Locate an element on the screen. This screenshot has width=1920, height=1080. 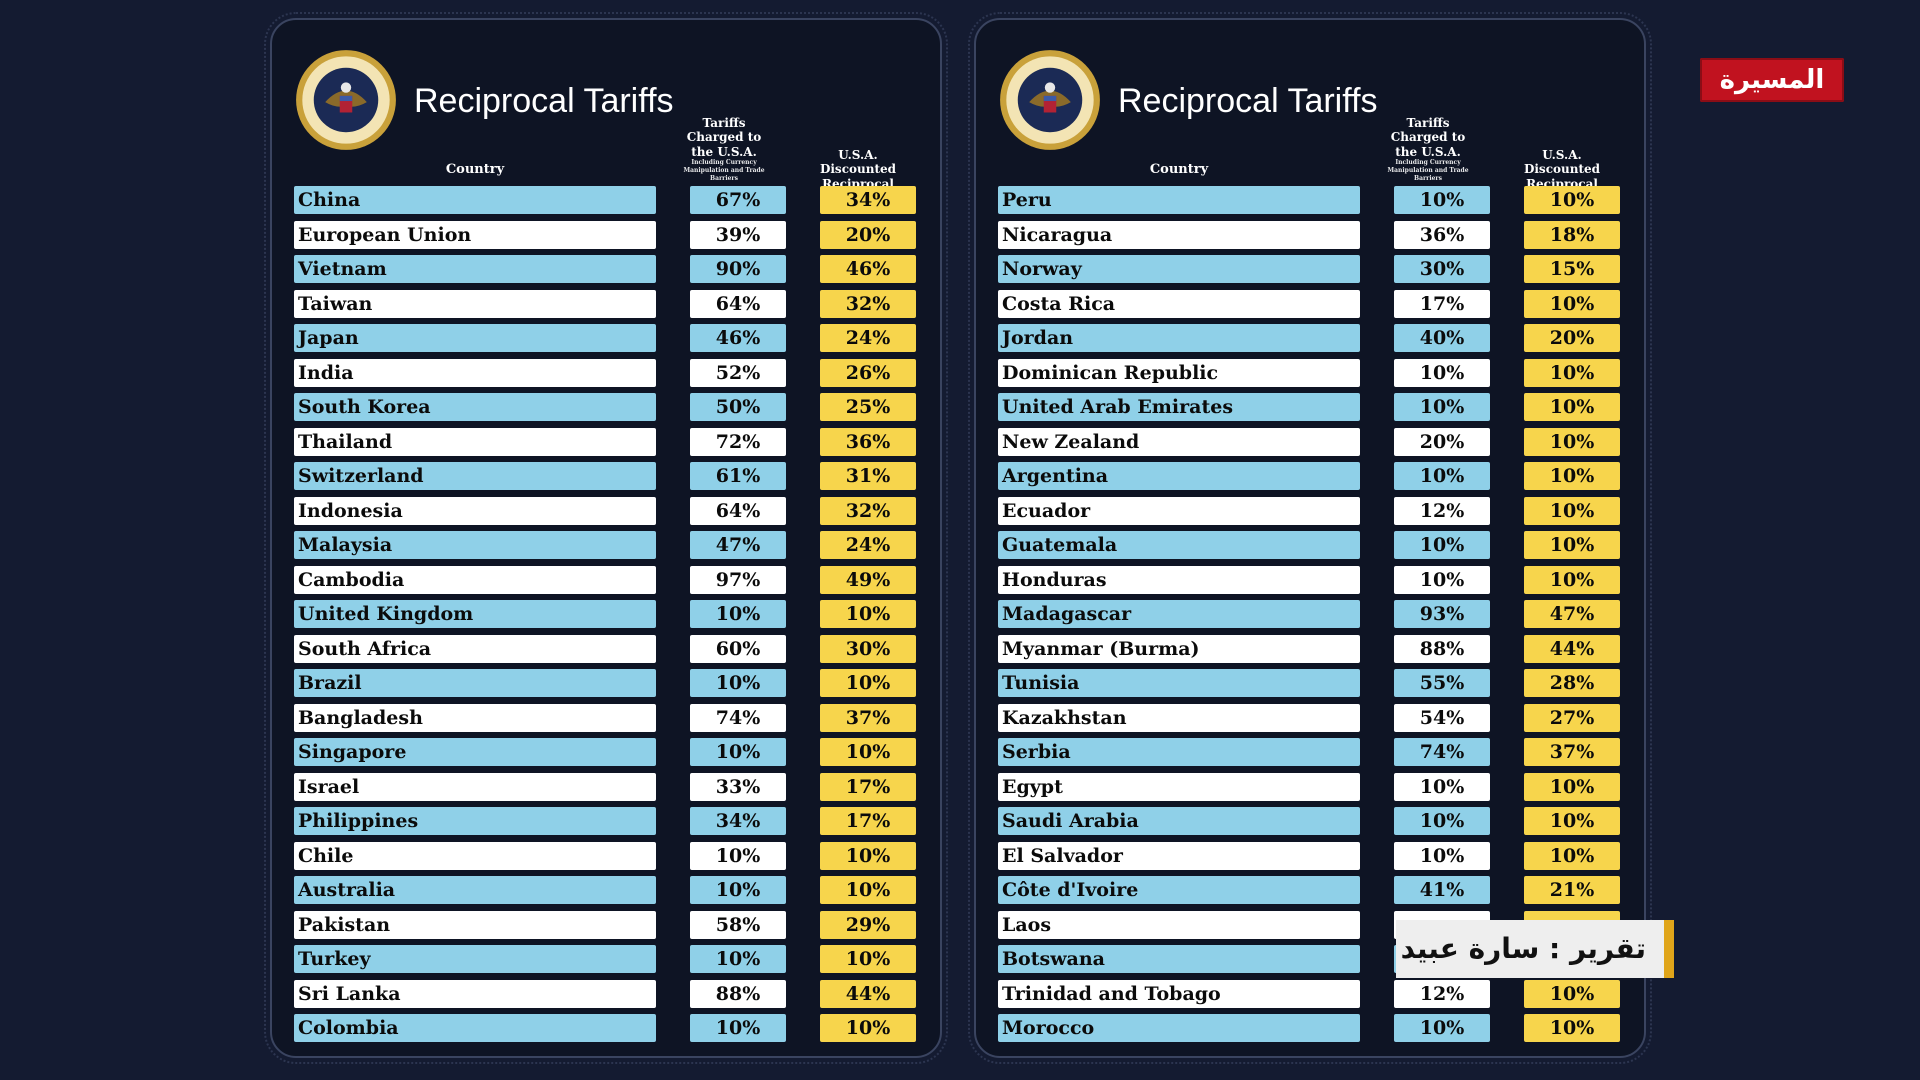
table-row: Japan 46% 24% is located at coordinates (609, 341).